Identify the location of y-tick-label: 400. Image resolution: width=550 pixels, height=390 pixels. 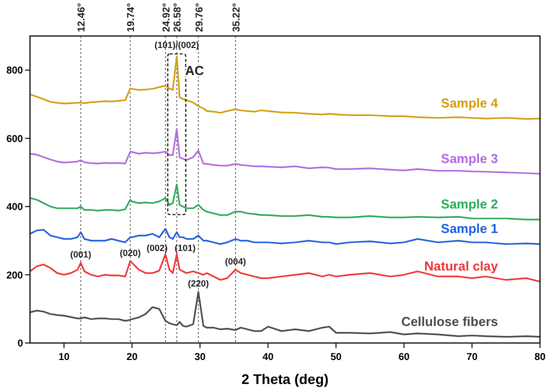
(15, 208).